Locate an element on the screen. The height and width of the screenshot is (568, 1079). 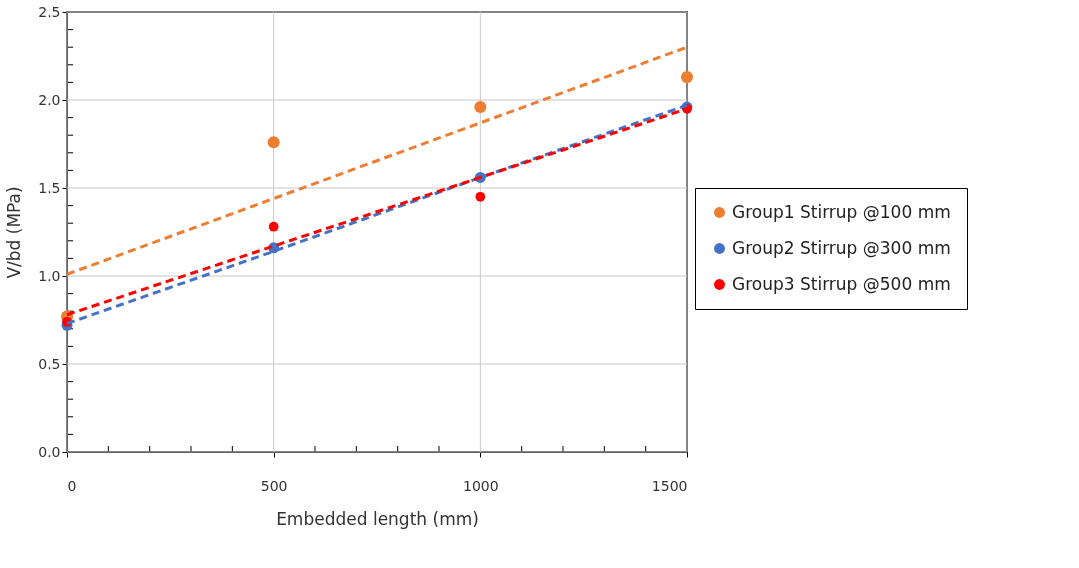
x-tick-label: 1000 is located at coordinates (481, 485).